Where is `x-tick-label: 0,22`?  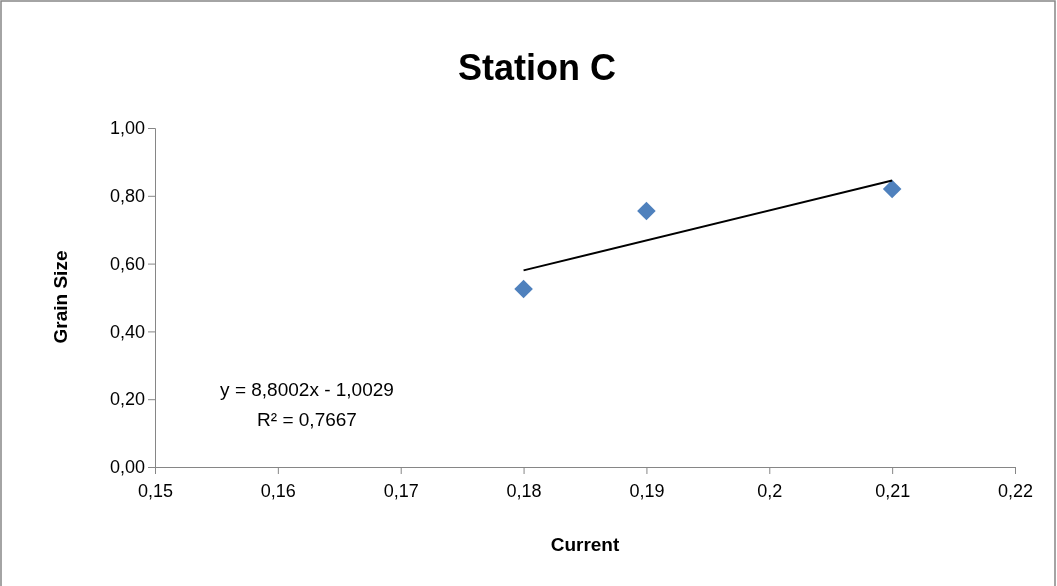 x-tick-label: 0,22 is located at coordinates (1015, 490).